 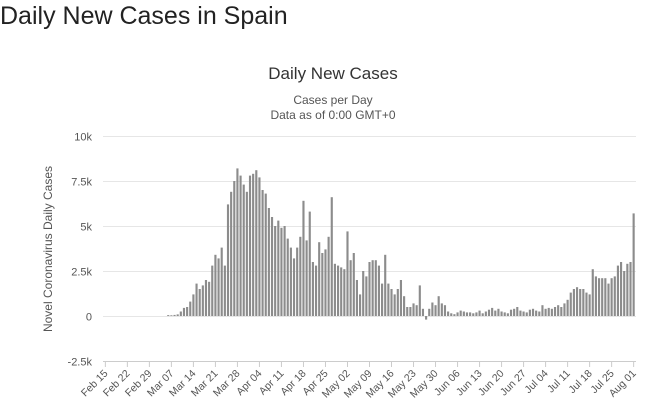 What do you see at coordinates (536, 382) in the screenshot?
I see `x-tick-label: Jul 04` at bounding box center [536, 382].